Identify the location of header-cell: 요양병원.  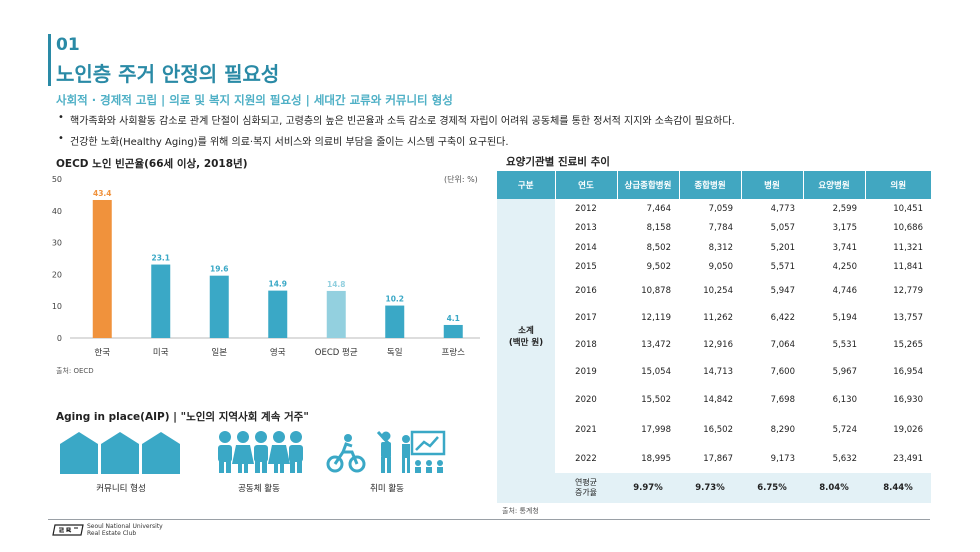
(834, 185).